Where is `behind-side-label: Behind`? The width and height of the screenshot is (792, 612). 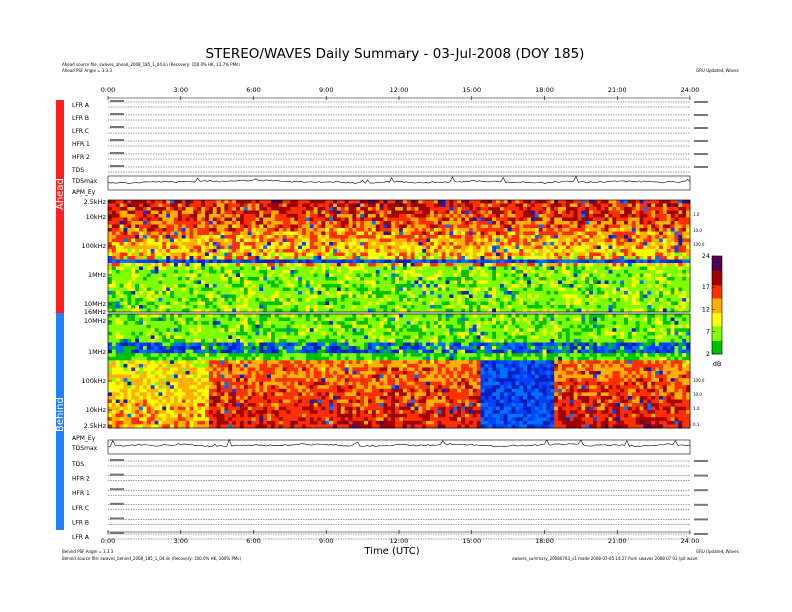
behind-side-label: Behind is located at coordinates (60, 414).